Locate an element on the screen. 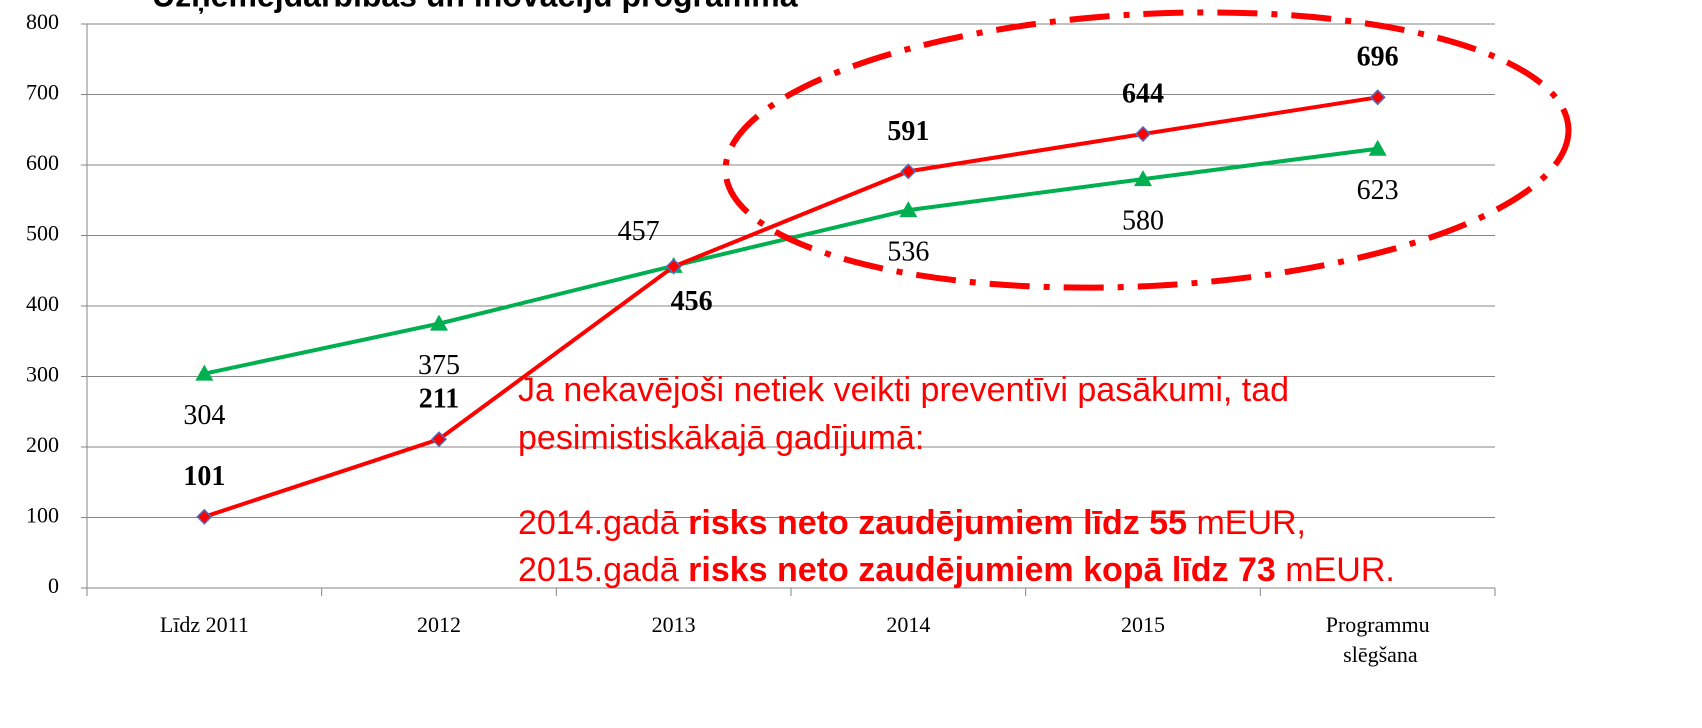 This screenshot has height=728, width=1702. y-tick-label: 700 is located at coordinates (42, 92).